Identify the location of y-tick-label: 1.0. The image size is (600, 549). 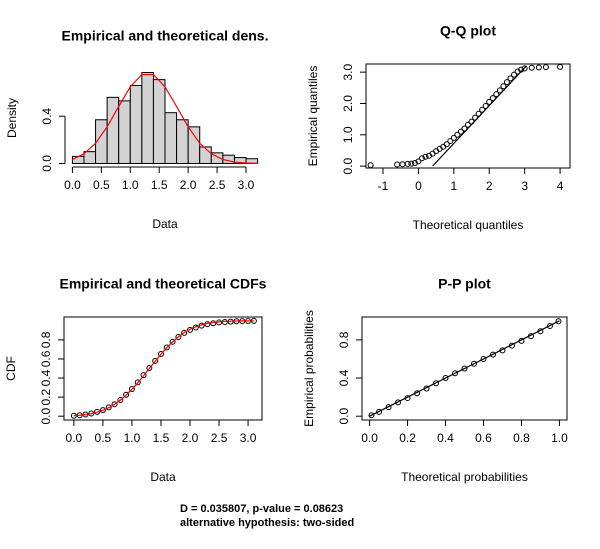
(348, 134).